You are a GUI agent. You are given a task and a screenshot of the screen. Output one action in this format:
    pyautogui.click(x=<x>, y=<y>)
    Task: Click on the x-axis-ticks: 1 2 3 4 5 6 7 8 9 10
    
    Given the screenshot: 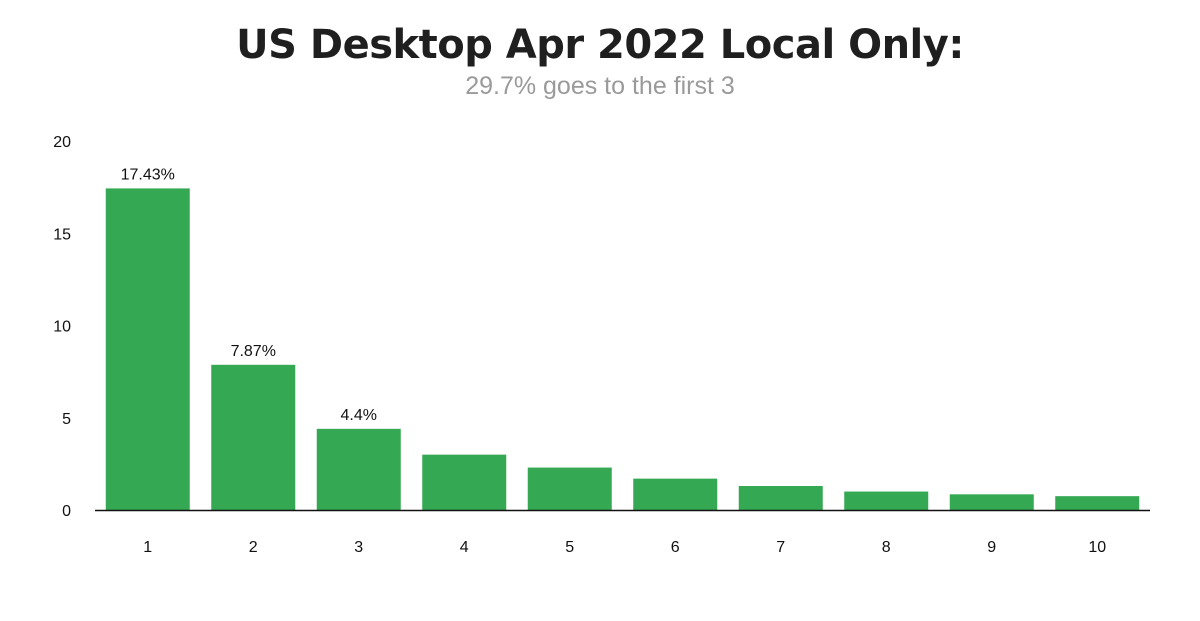 What is the action you would take?
    pyautogui.click(x=624, y=547)
    